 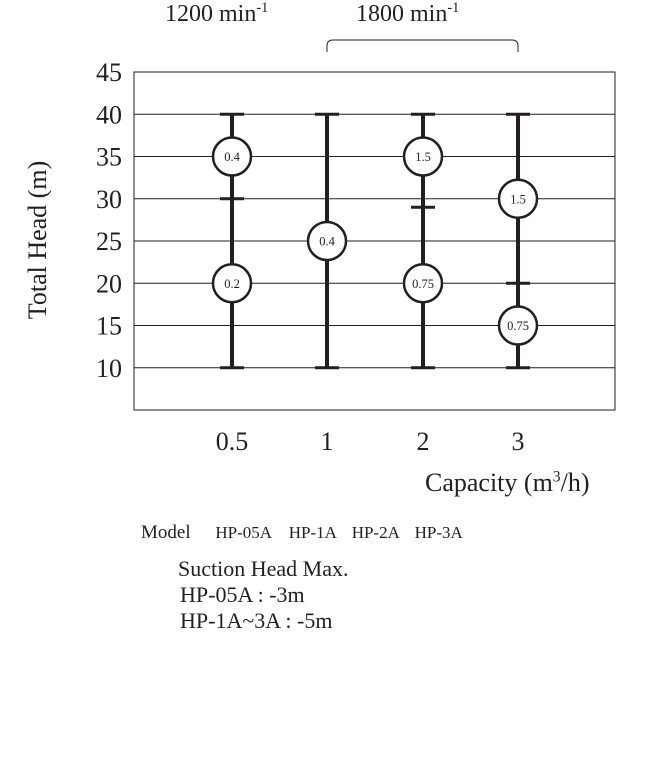 What do you see at coordinates (109, 199) in the screenshot?
I see `y-tick-label-30: 30` at bounding box center [109, 199].